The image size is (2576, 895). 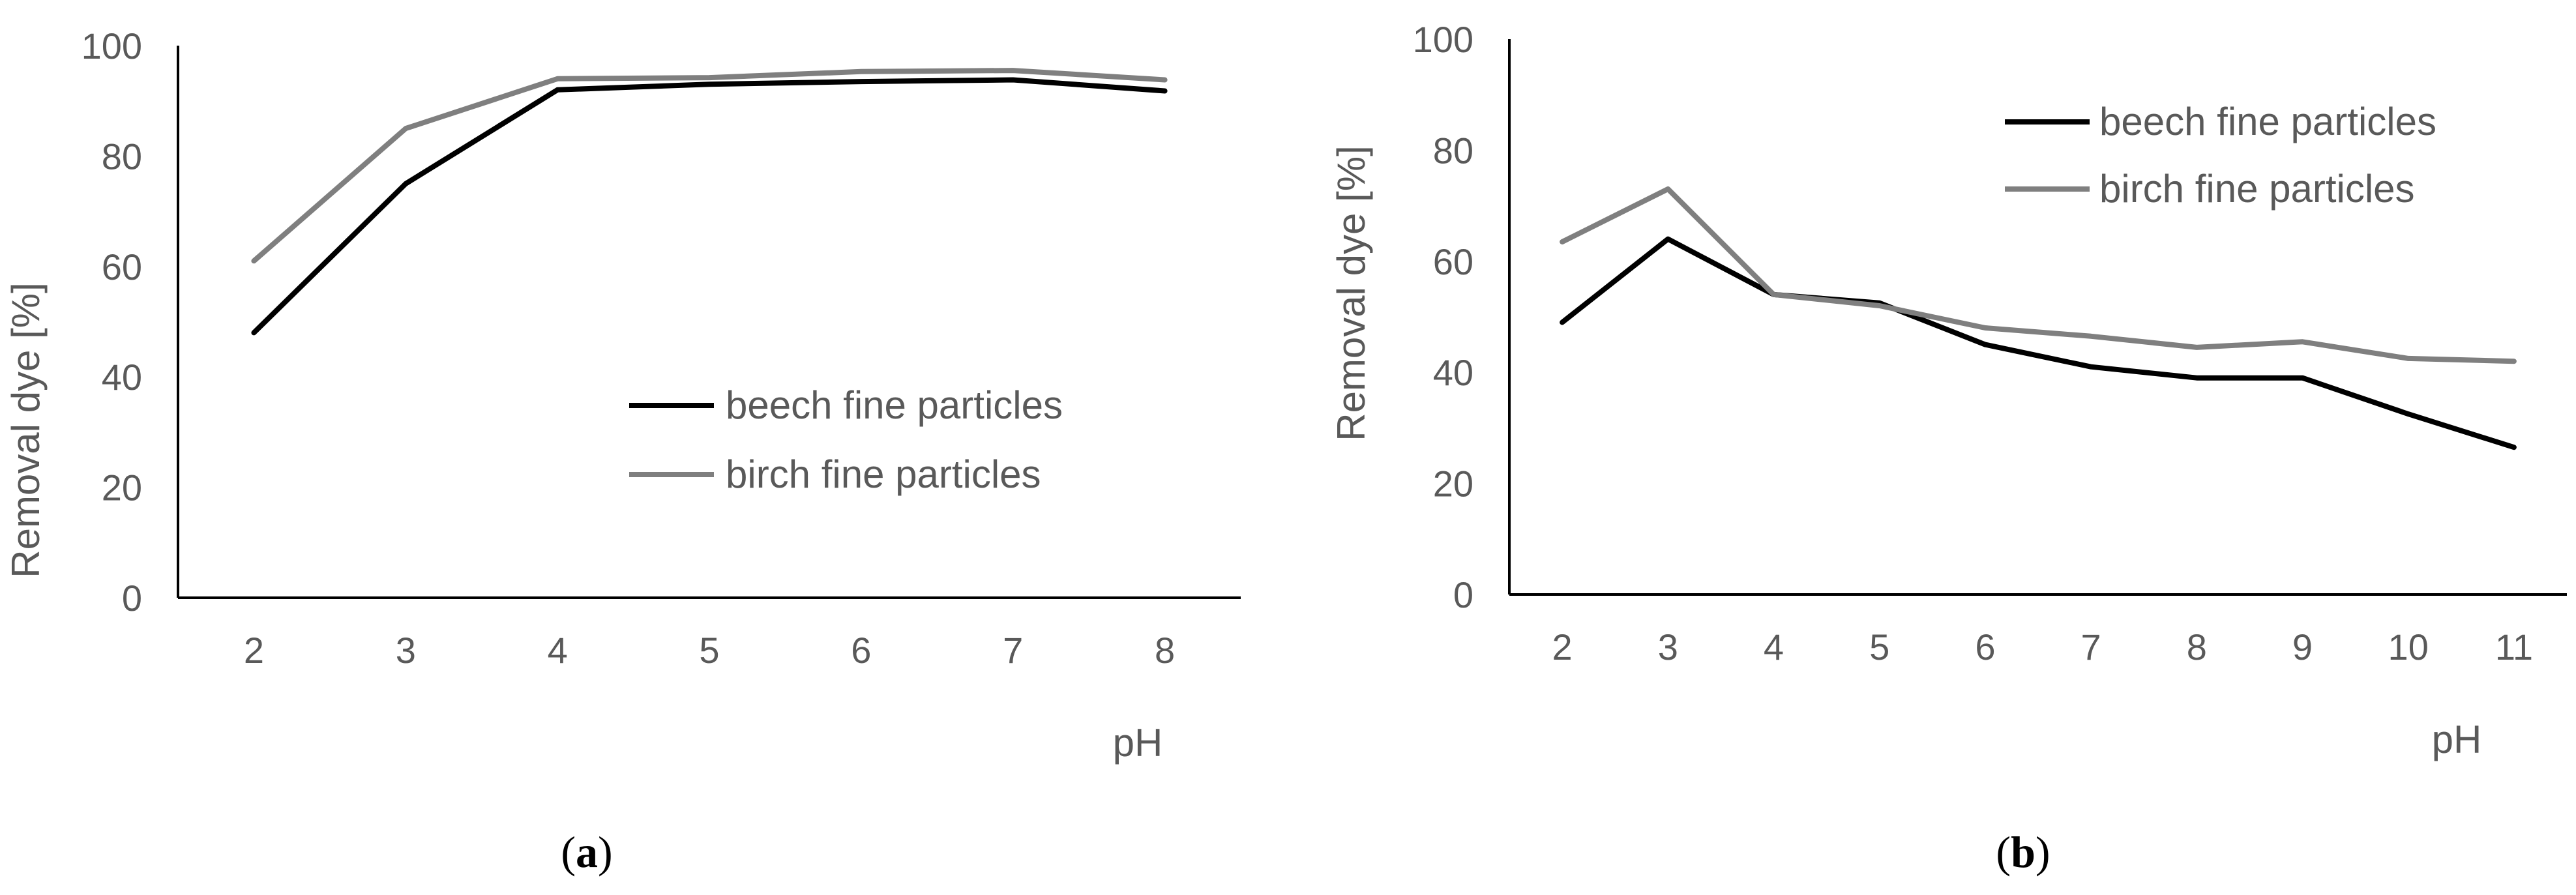 I want to click on x-tick-label: 11, so click(x=2514, y=647).